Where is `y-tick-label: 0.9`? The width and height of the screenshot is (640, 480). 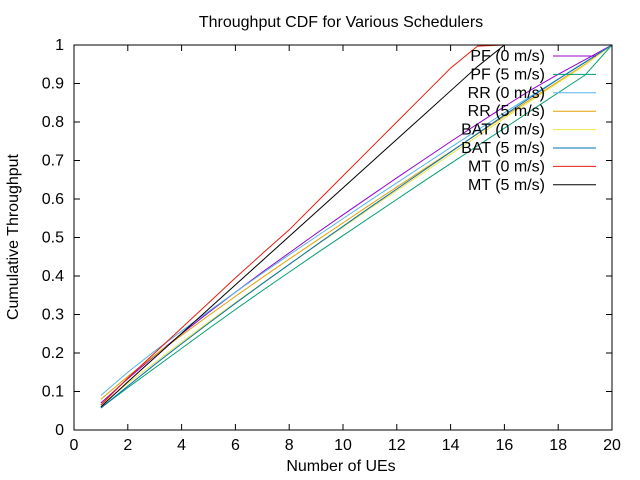 y-tick-label: 0.9 is located at coordinates (53, 84).